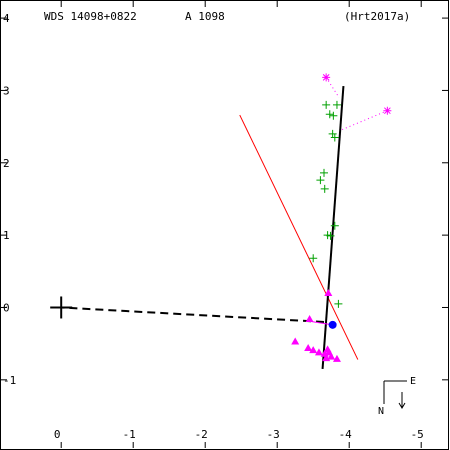 The height and width of the screenshot is (450, 450). Describe the element at coordinates (6, 307) in the screenshot. I see `y-tick-label: 0` at that location.